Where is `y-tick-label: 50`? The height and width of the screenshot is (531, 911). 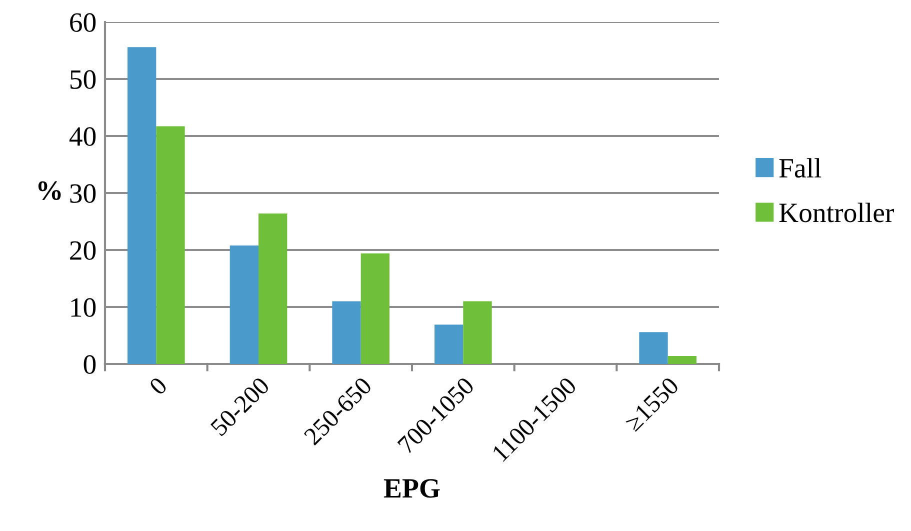 y-tick-label: 50 is located at coordinates (83, 79).